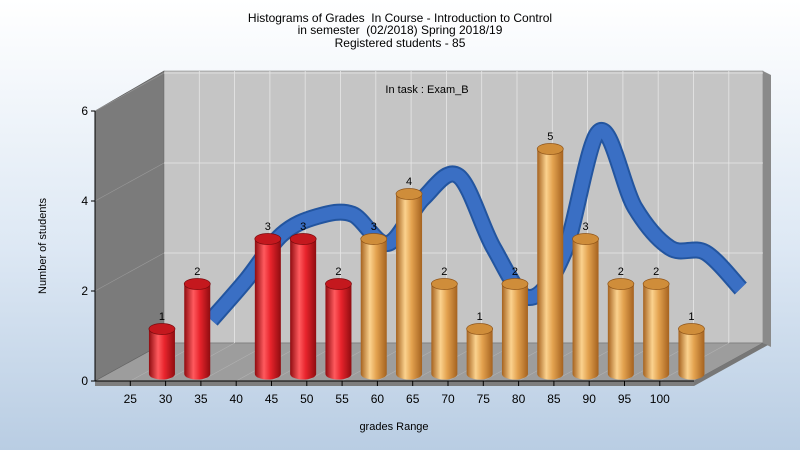 Image resolution: width=800 pixels, height=450 pixels. Describe the element at coordinates (393, 427) in the screenshot. I see `x-axis-label: grades Range` at that location.